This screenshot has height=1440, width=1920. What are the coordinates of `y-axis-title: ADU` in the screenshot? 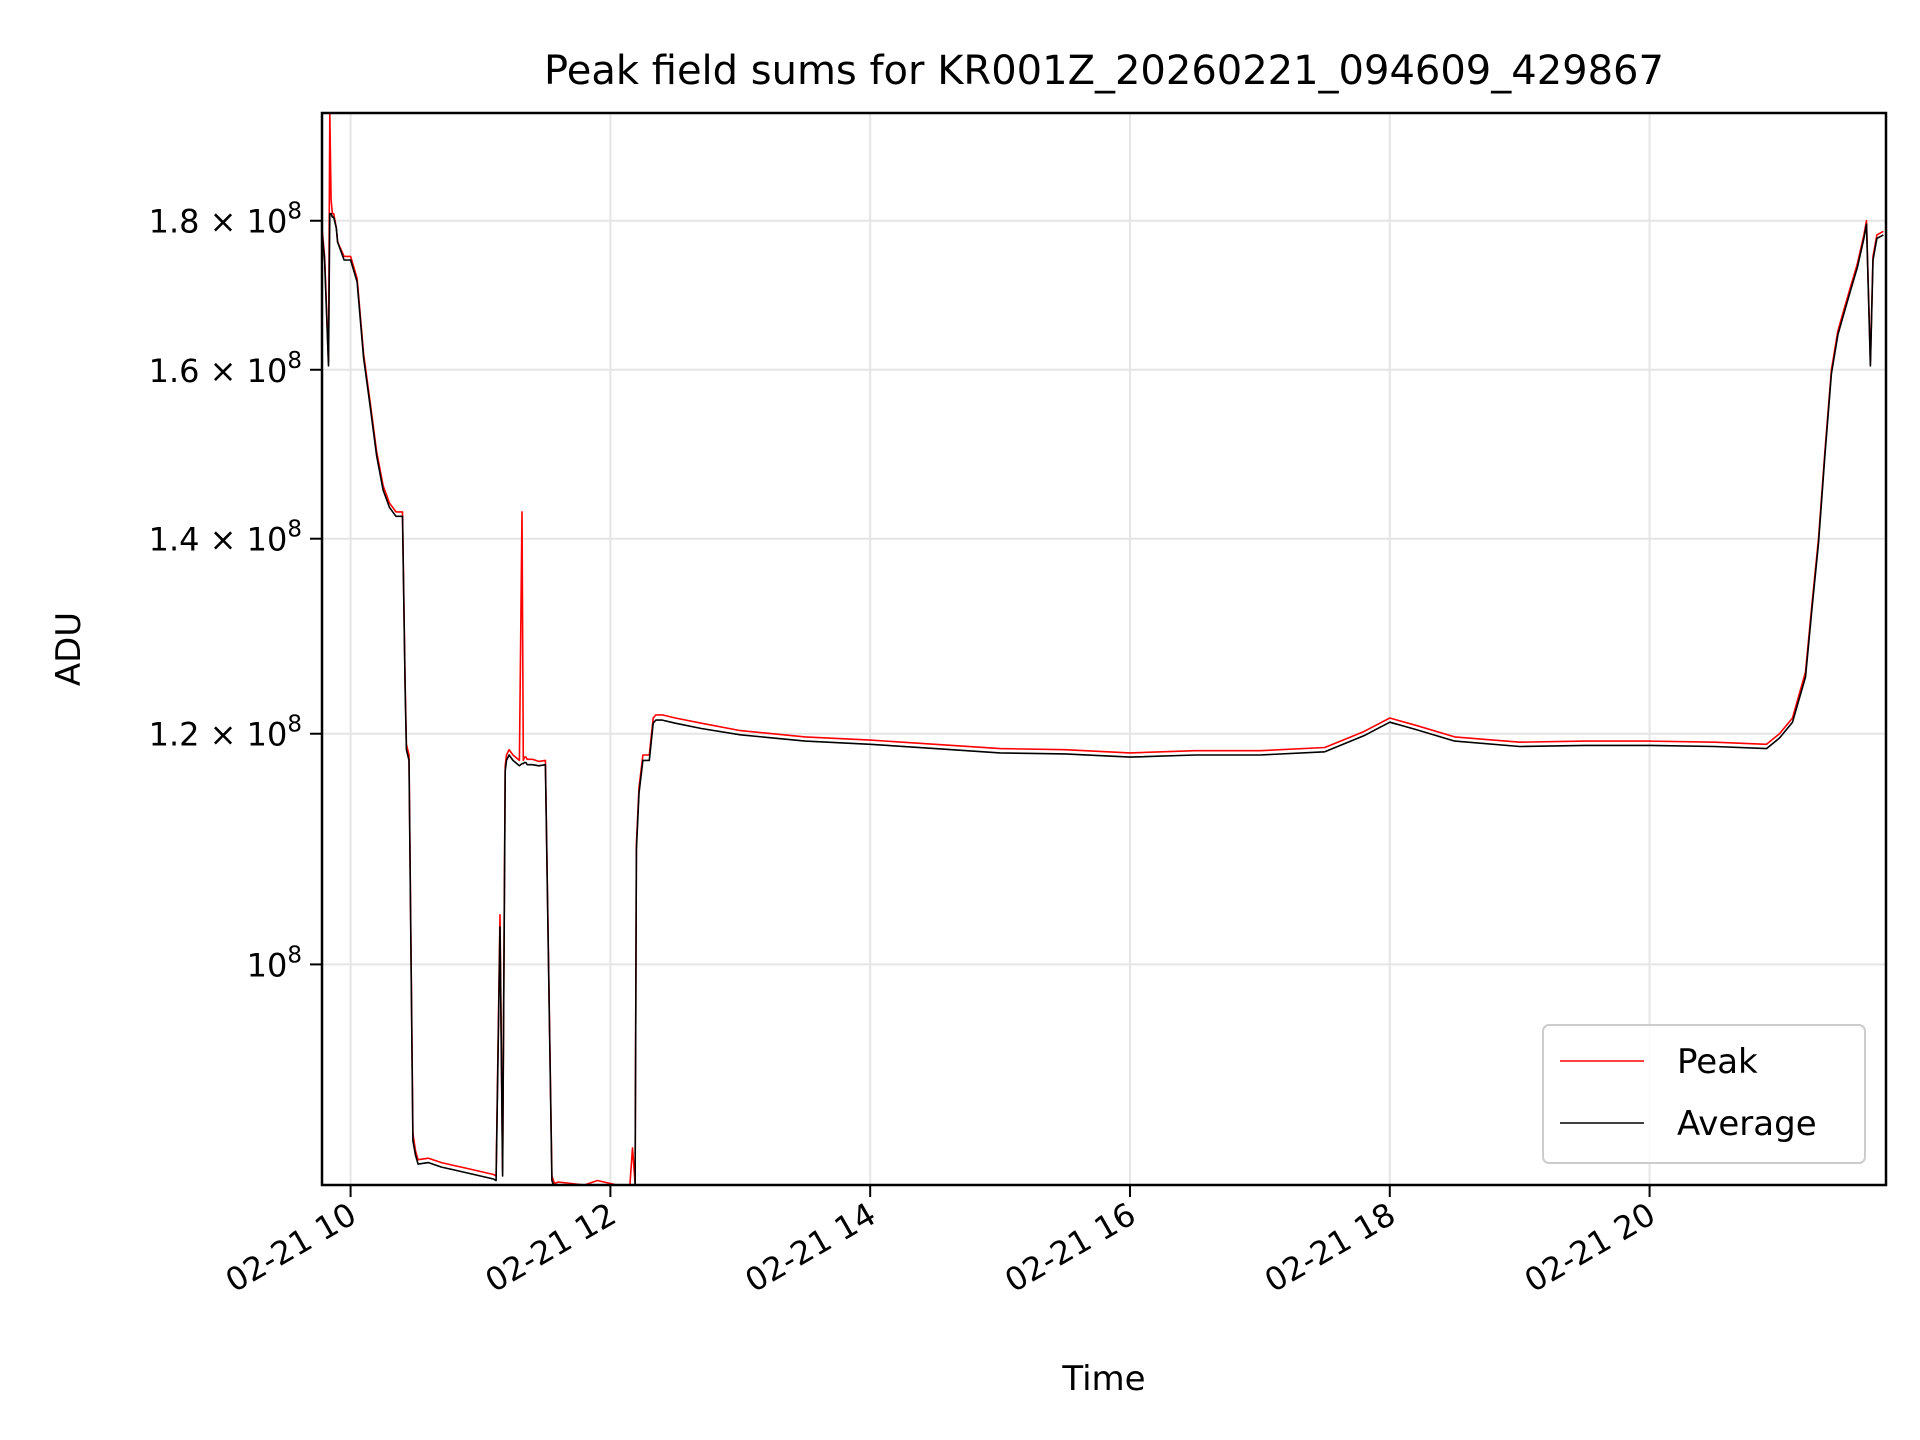 It's located at (69, 649).